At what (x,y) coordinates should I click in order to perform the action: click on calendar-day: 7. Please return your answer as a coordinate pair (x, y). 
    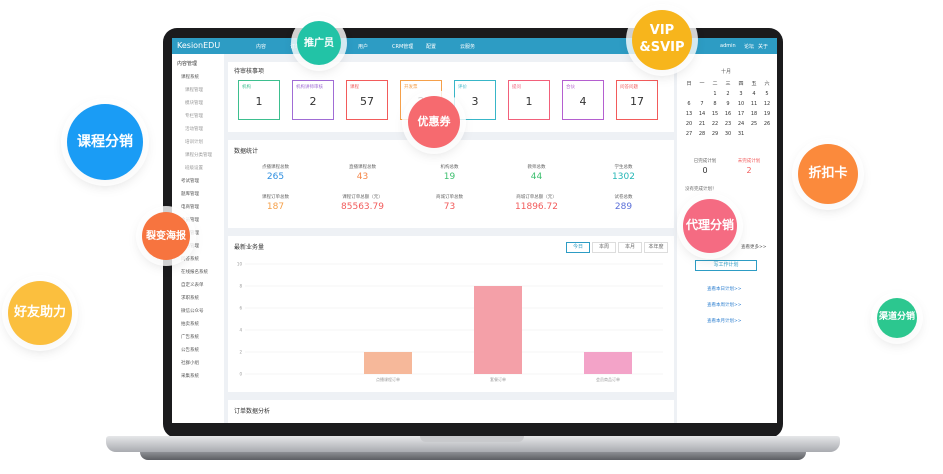
    Looking at the image, I should click on (702, 104).